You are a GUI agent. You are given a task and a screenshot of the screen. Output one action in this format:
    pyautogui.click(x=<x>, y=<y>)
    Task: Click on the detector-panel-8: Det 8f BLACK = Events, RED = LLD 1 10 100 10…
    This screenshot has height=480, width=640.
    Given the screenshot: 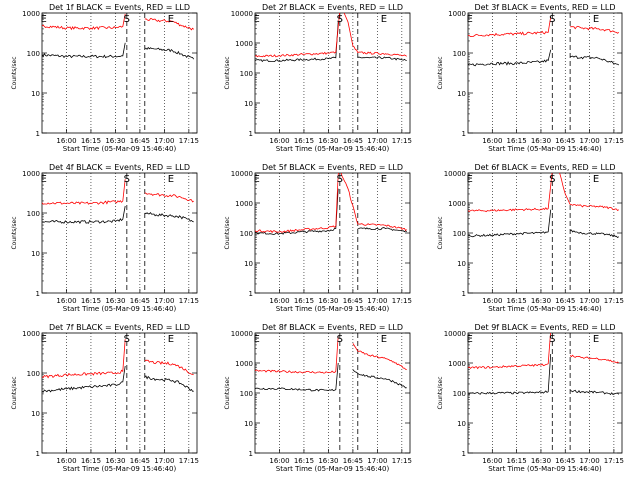 What is the action you would take?
    pyautogui.click(x=318, y=398)
    